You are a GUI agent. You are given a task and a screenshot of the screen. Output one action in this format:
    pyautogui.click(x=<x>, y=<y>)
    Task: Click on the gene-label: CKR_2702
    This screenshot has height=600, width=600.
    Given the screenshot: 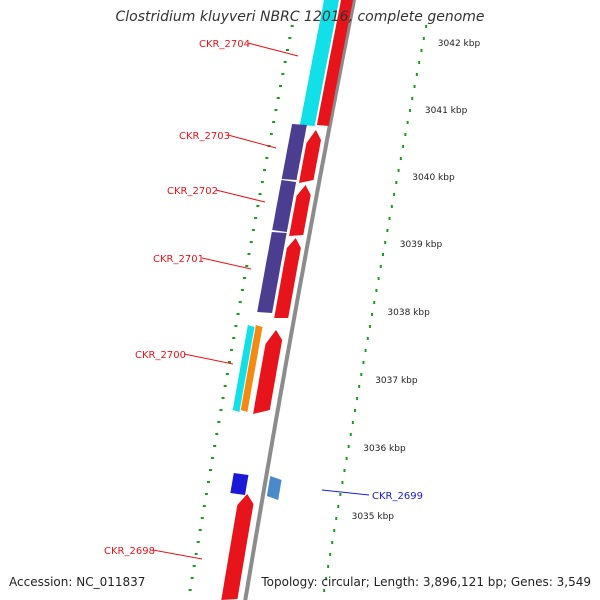 What is the action you would take?
    pyautogui.click(x=192, y=191)
    